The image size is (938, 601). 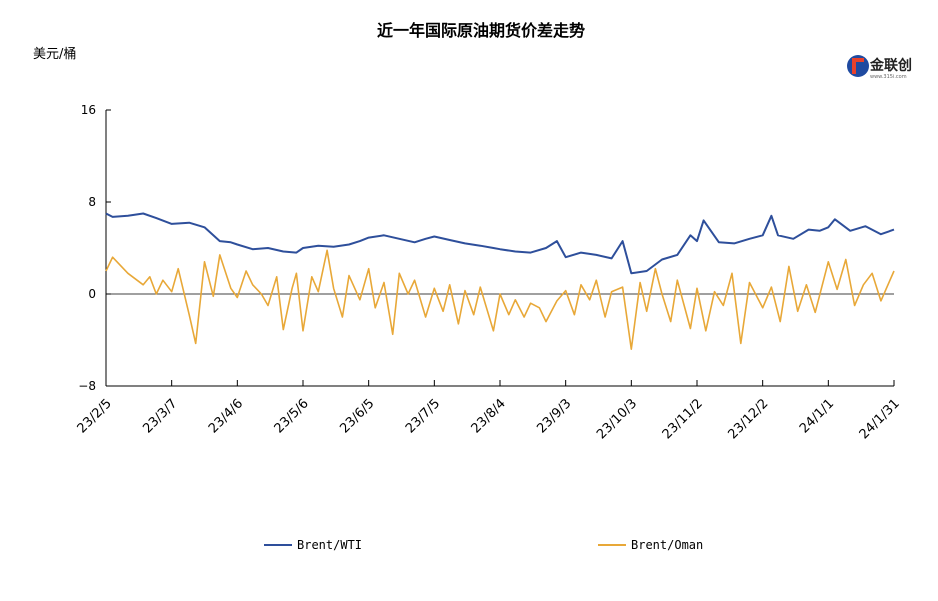 I want to click on logo-text: 金联创, so click(x=890, y=65).